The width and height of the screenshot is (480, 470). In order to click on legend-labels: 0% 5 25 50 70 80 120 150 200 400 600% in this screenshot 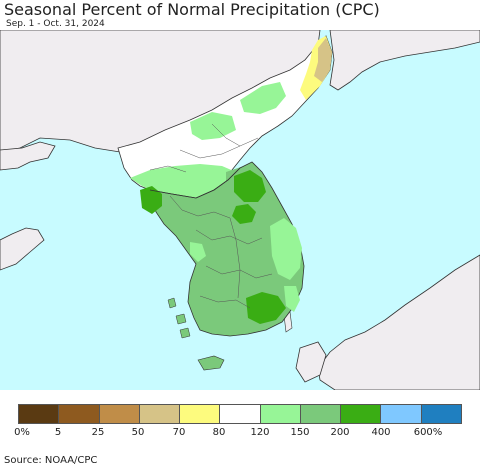, I will do `click(240, 434)`.